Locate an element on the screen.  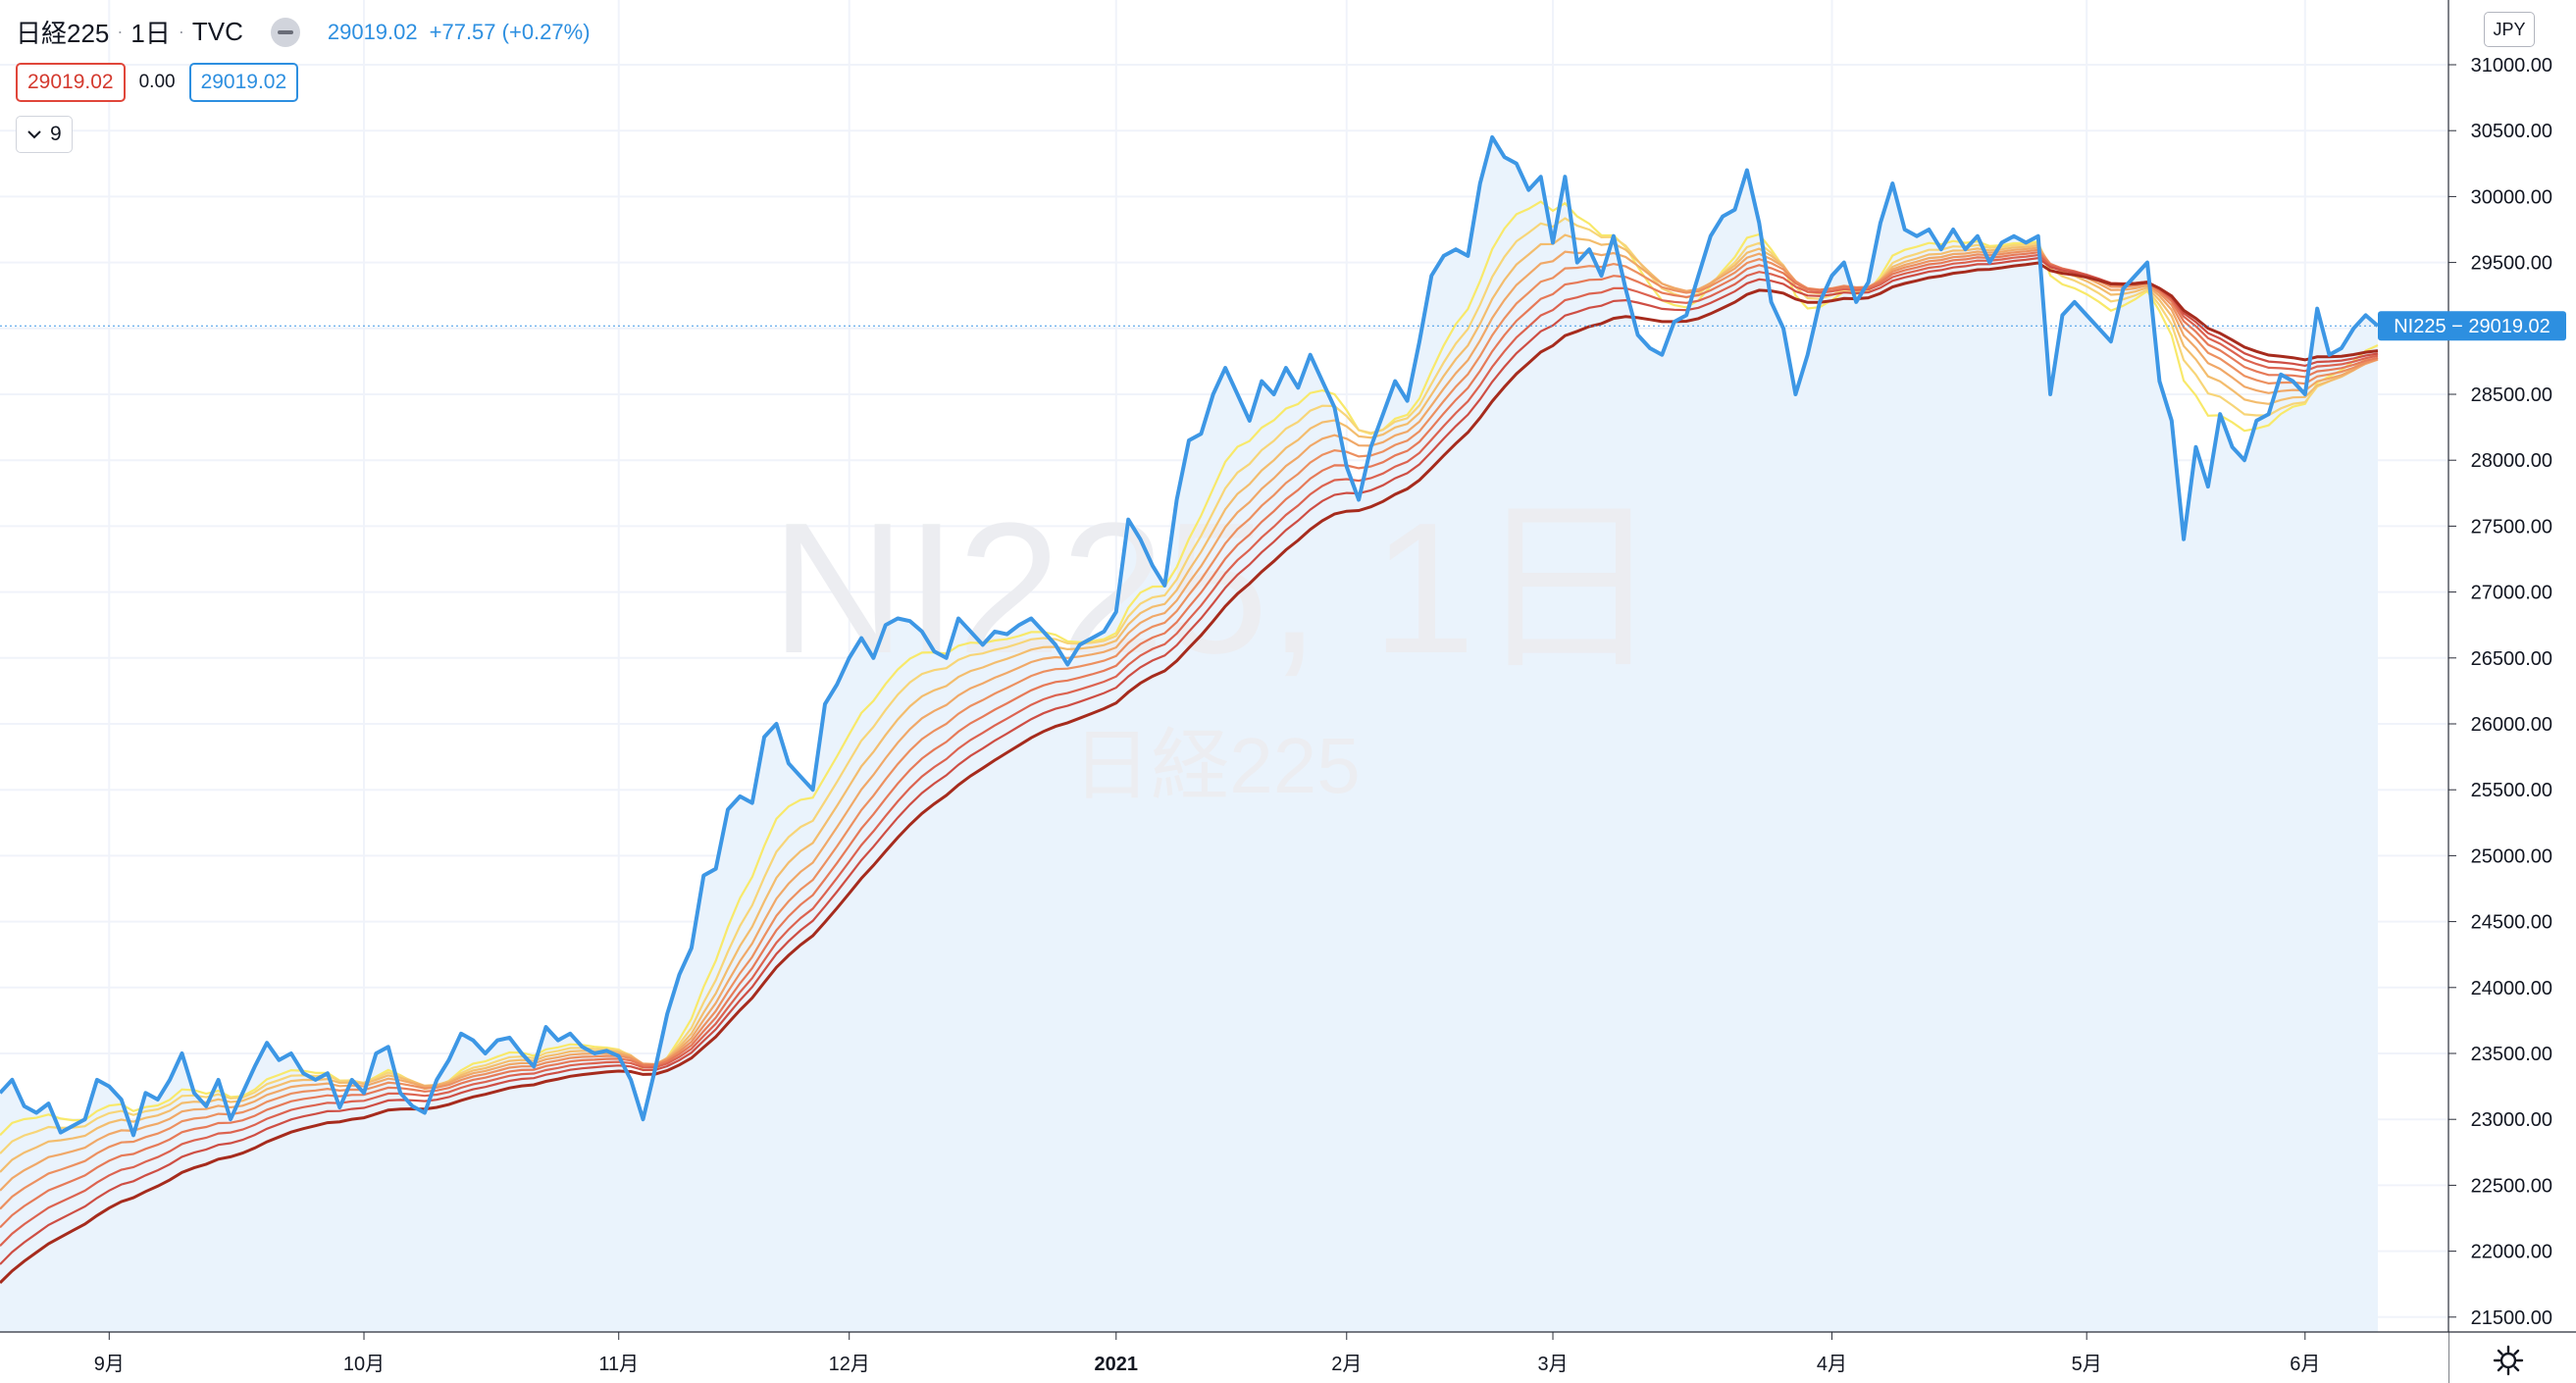
price-tick-label: 23500.00 is located at coordinates (2511, 1055).